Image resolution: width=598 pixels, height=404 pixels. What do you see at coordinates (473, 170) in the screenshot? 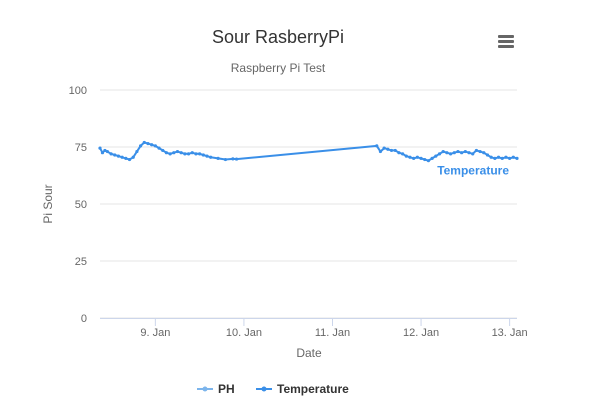
I see `series-label: Temperature` at bounding box center [473, 170].